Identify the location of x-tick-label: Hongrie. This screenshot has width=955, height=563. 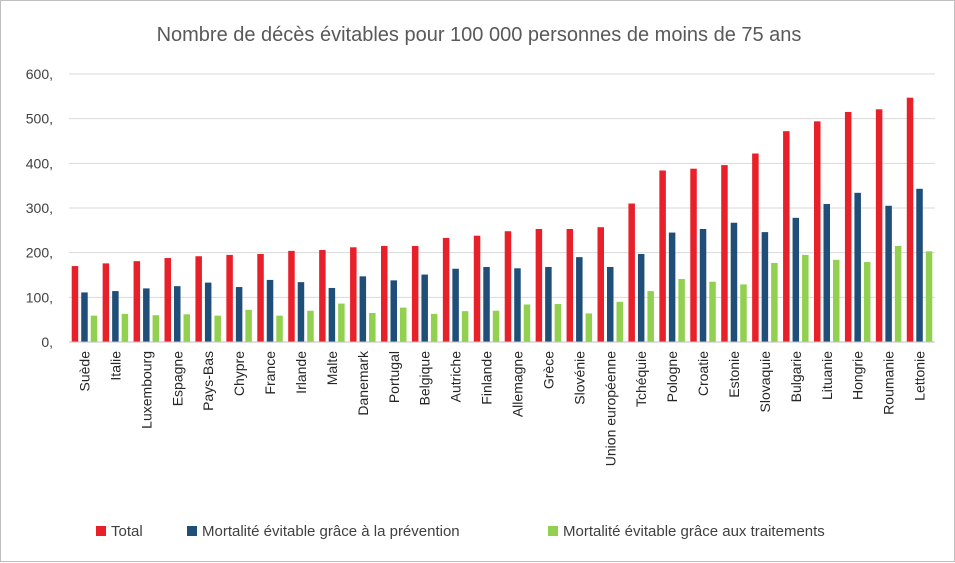
(858, 375).